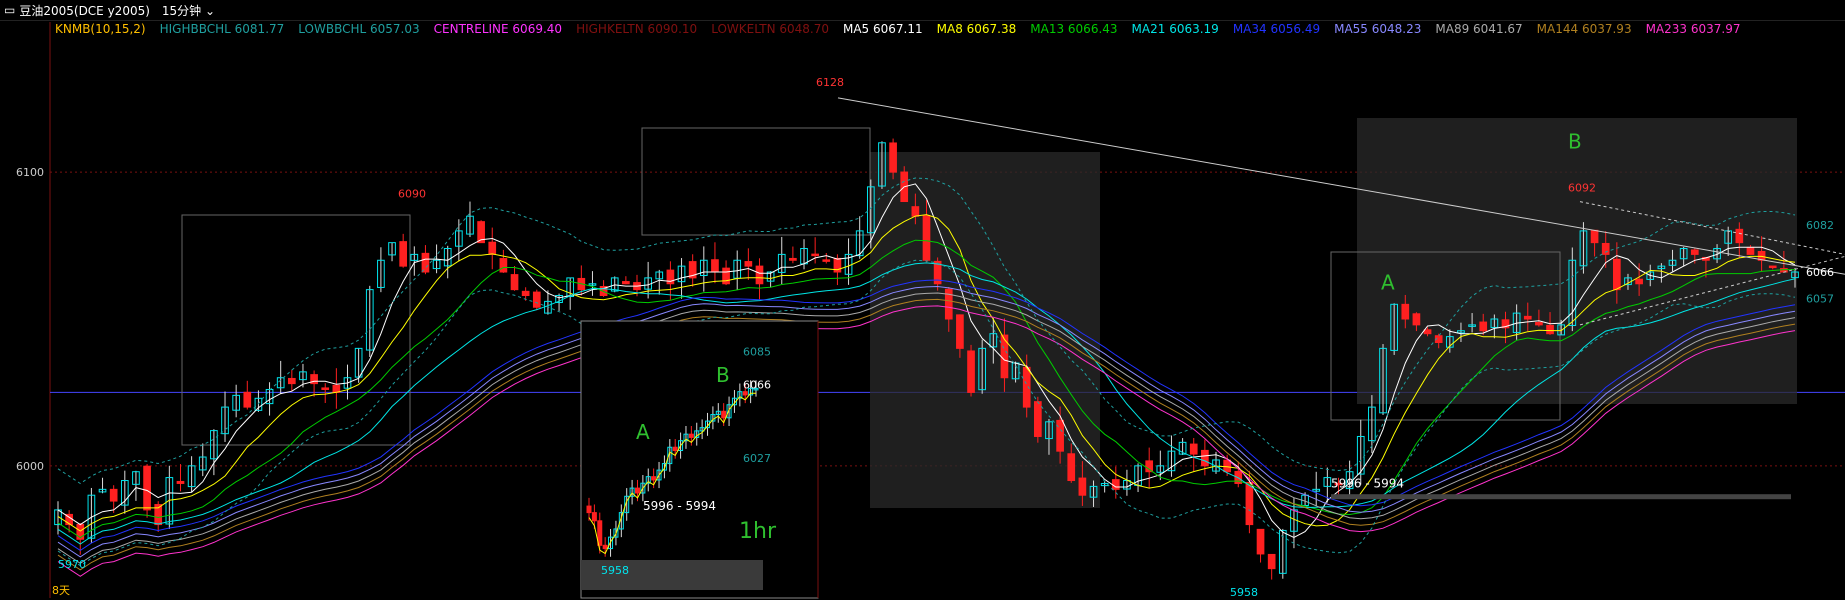 The height and width of the screenshot is (600, 1845). Describe the element at coordinates (30, 466) in the screenshot. I see `price-tick-label: 6000` at that location.